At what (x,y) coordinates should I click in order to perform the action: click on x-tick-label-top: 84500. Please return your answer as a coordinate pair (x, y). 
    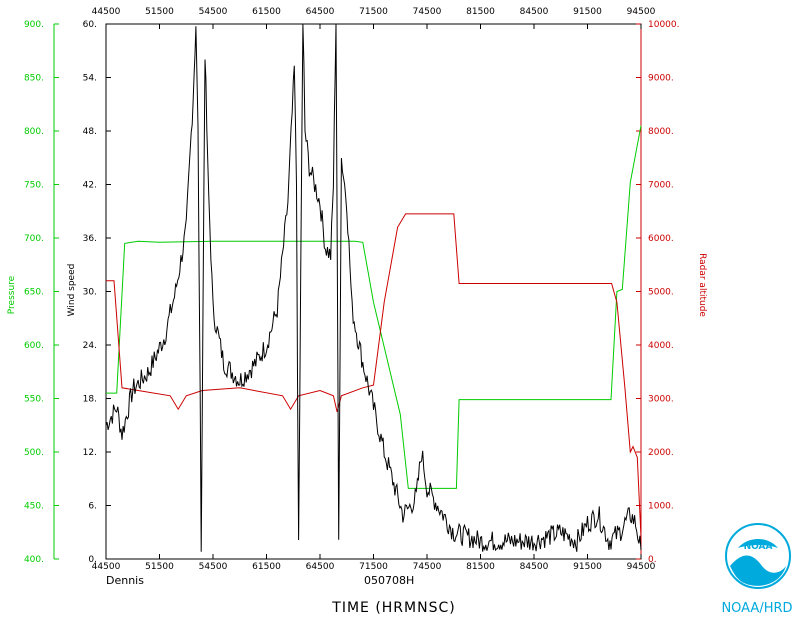
    Looking at the image, I should click on (534, 12).